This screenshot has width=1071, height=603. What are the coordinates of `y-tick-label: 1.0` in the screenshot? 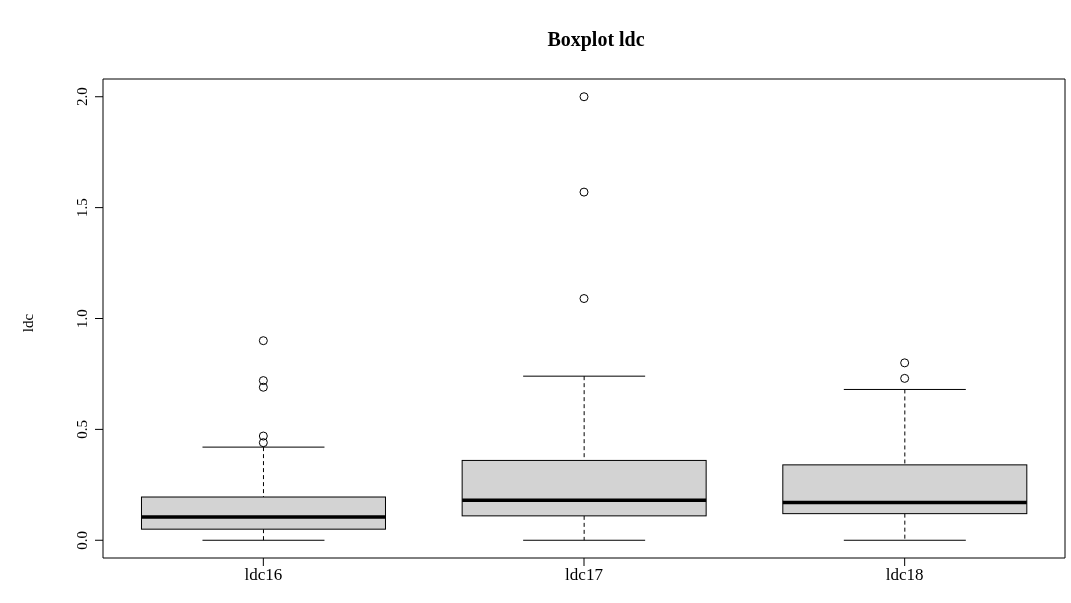 It's located at (82, 318).